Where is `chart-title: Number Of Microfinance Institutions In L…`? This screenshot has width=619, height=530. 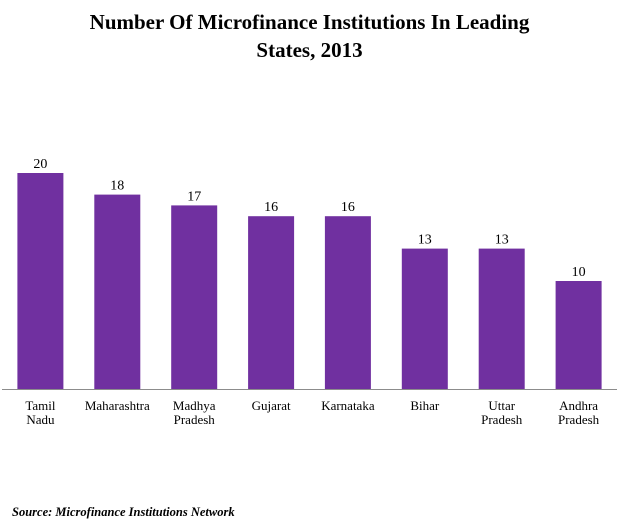 chart-title: Number Of Microfinance Institutions In L… is located at coordinates (309, 36).